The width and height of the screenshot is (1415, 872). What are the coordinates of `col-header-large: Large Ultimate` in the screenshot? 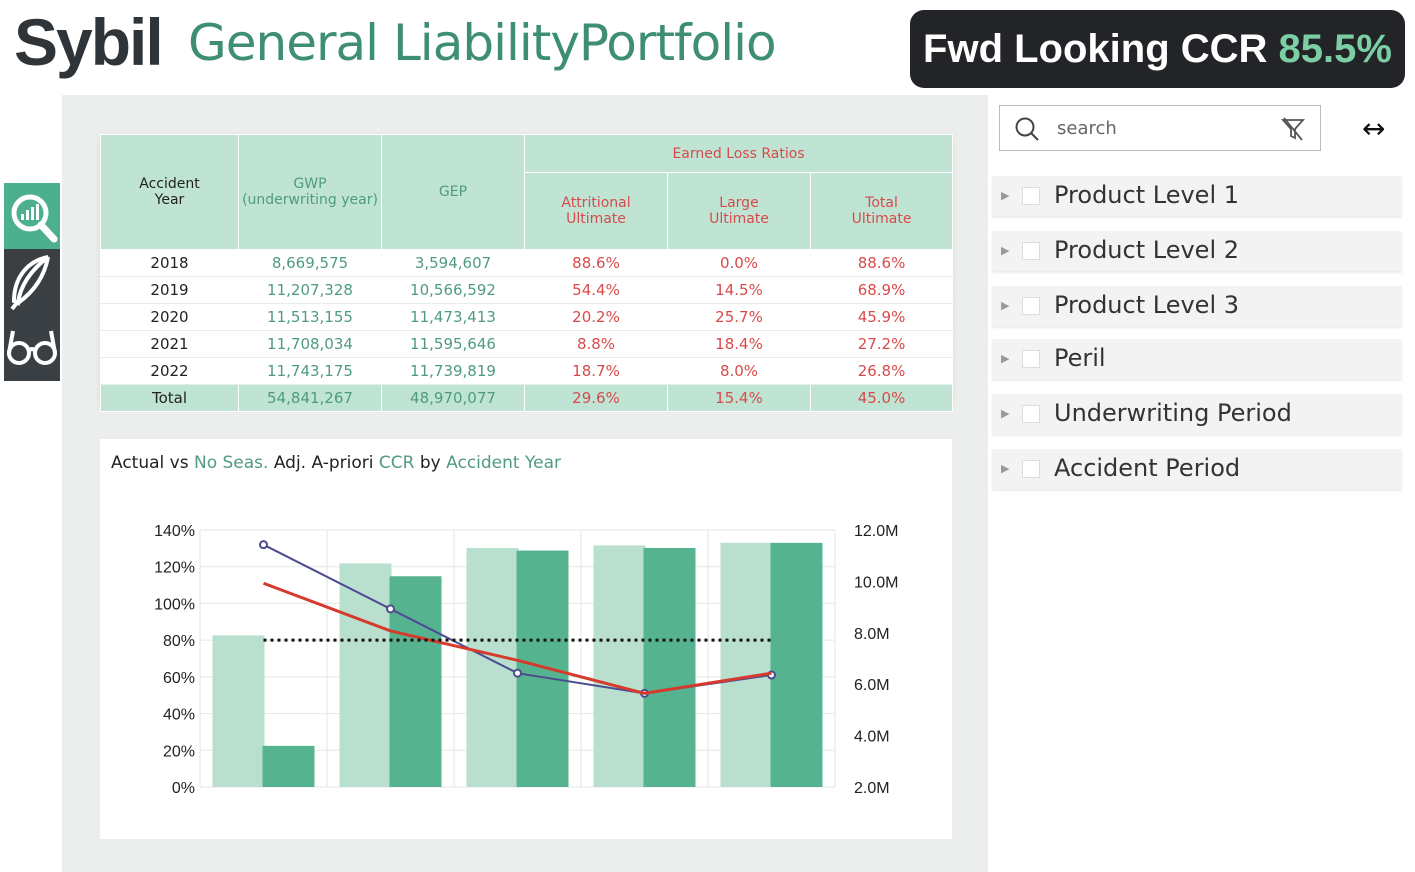 It's located at (739, 211).